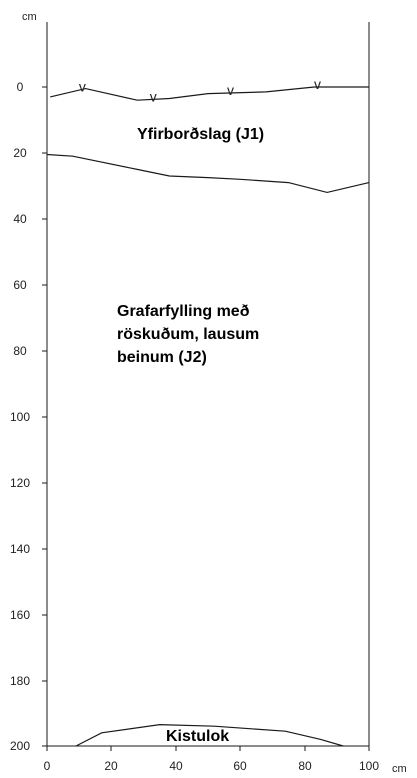 Image resolution: width=417 pixels, height=778 pixels. Describe the element at coordinates (20, 746) in the screenshot. I see `y-tick-label: 200` at that location.